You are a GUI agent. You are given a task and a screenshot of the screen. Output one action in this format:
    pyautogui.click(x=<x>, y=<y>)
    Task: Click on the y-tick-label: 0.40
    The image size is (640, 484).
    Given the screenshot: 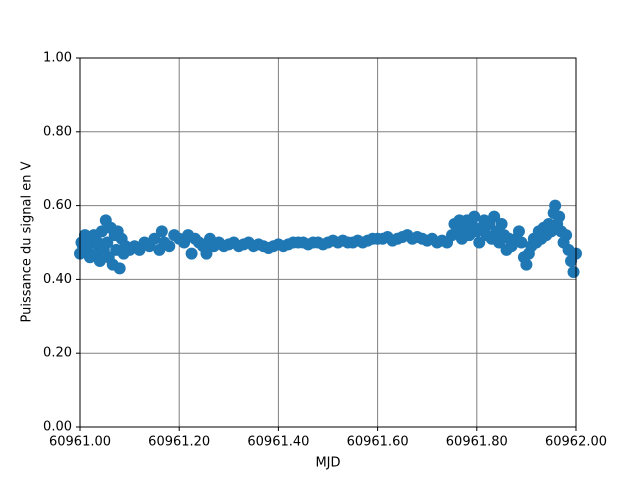 What is the action you would take?
    pyautogui.click(x=57, y=279)
    